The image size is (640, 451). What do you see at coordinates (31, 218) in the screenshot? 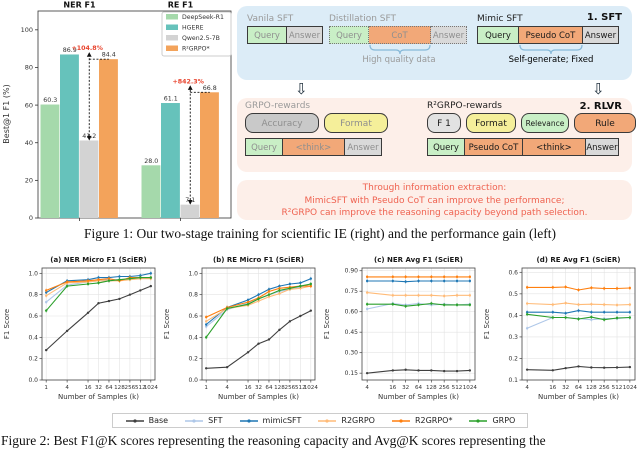
I see `svg-text: 0` at bounding box center [31, 218].